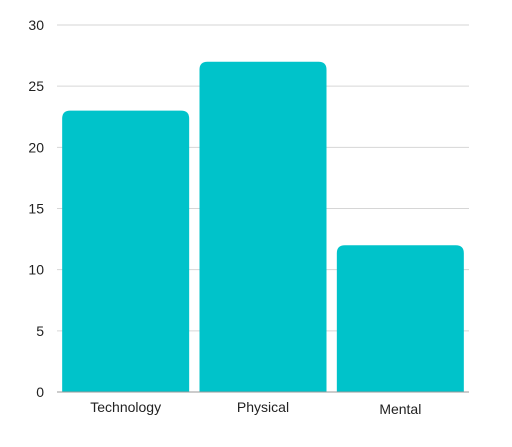 This screenshot has height=447, width=512. Describe the element at coordinates (36, 25) in the screenshot. I see `y-tick-label: 30` at that location.